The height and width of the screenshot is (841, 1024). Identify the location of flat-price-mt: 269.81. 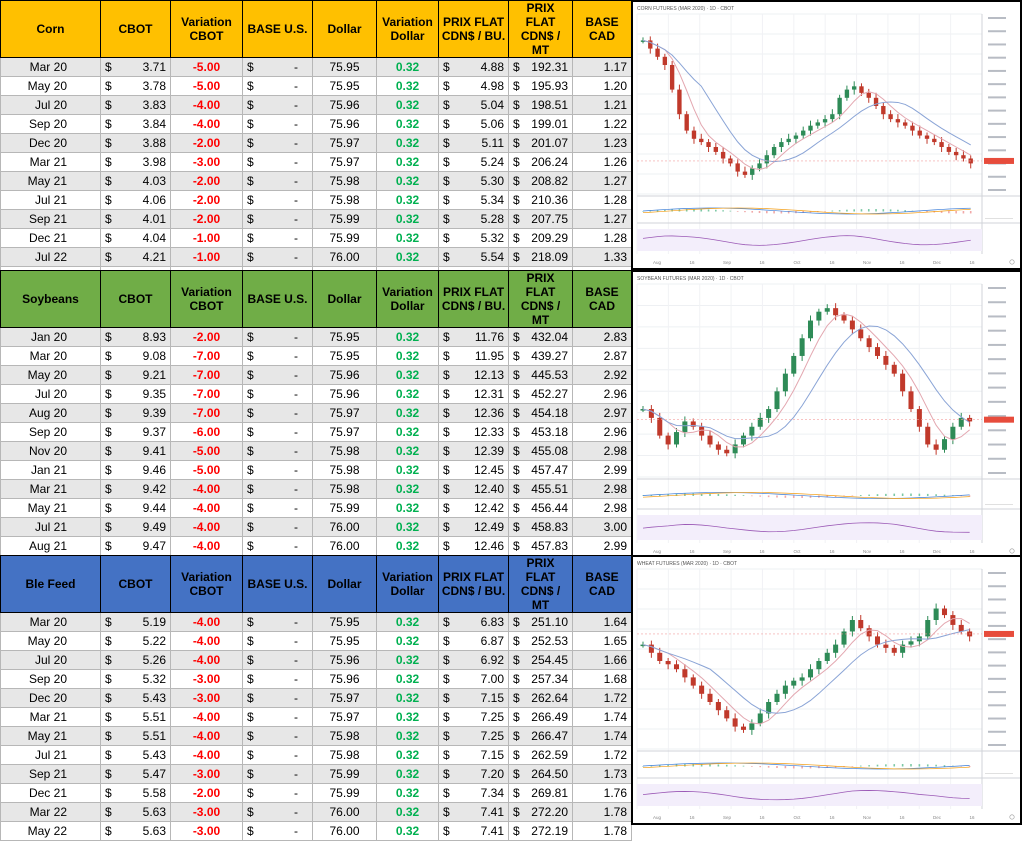
(549, 793).